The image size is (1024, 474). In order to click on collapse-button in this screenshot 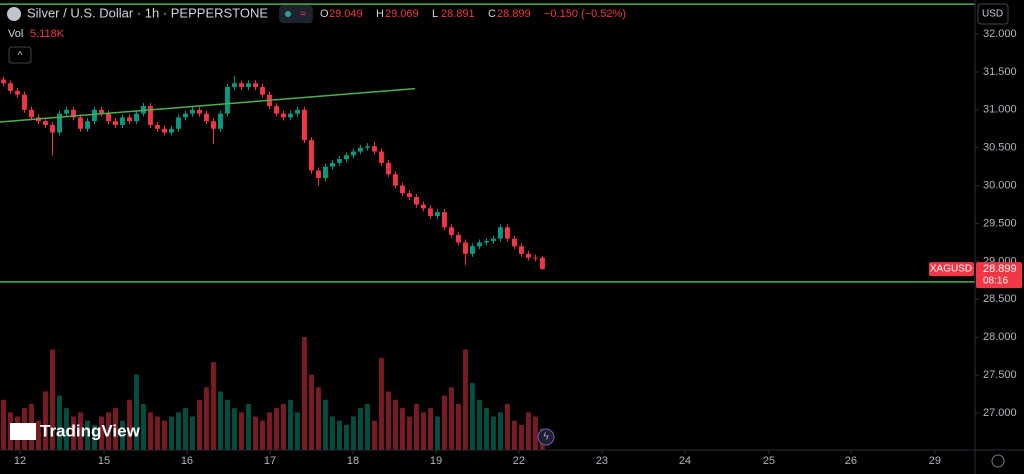, I will do `click(20, 55)`.